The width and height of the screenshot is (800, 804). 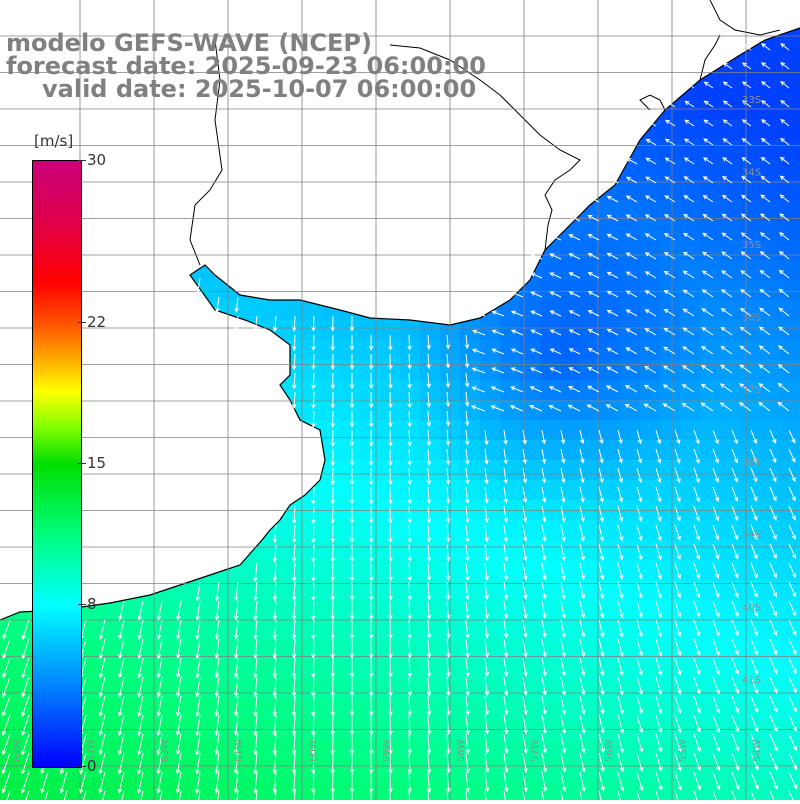 What do you see at coordinates (96, 322) in the screenshot?
I see `colorbar-tick-label: 22` at bounding box center [96, 322].